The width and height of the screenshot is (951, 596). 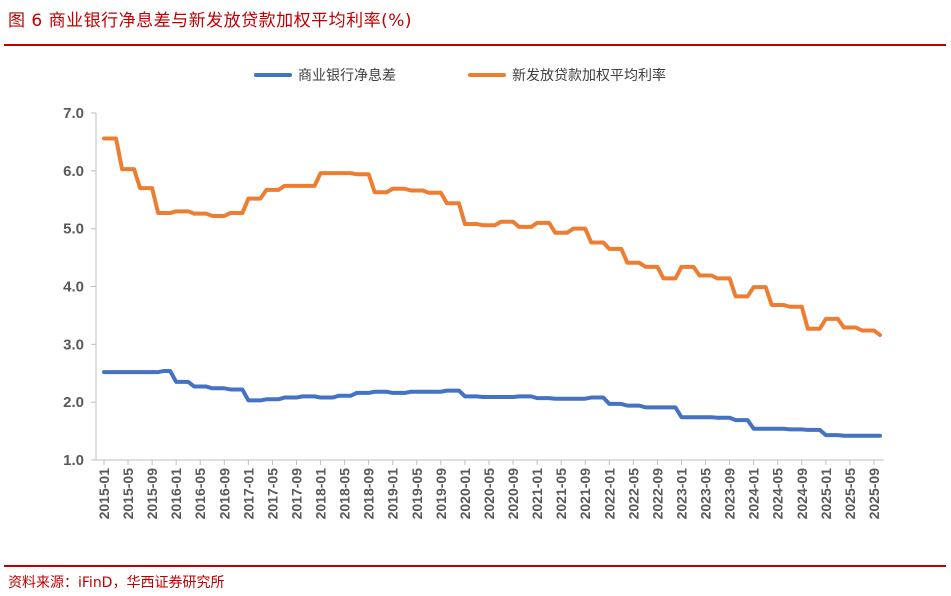 What do you see at coordinates (393, 494) in the screenshot?
I see `x-tick-label: 2019-01` at bounding box center [393, 494].